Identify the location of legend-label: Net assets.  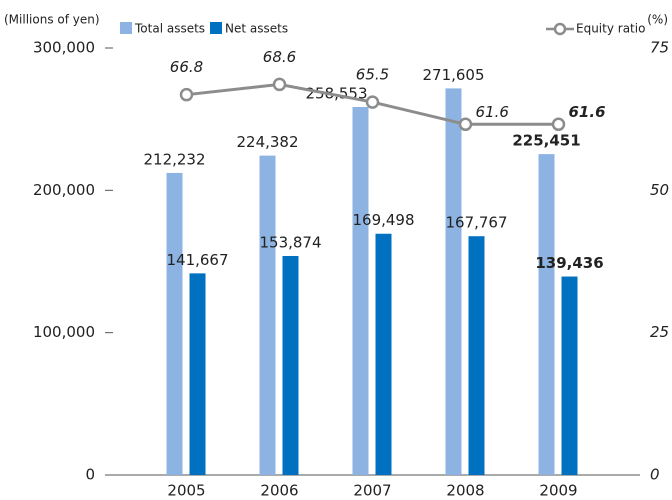
(256, 29).